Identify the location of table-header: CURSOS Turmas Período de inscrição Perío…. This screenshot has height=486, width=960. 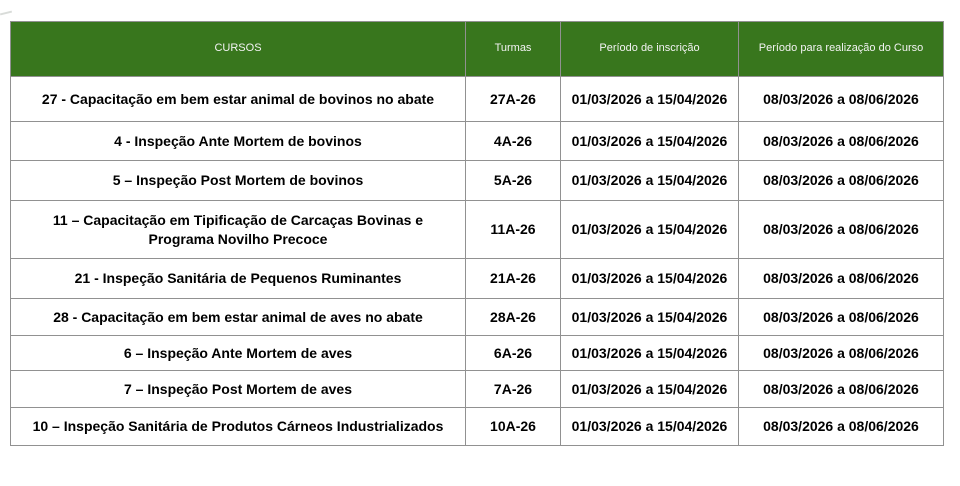
(477, 49).